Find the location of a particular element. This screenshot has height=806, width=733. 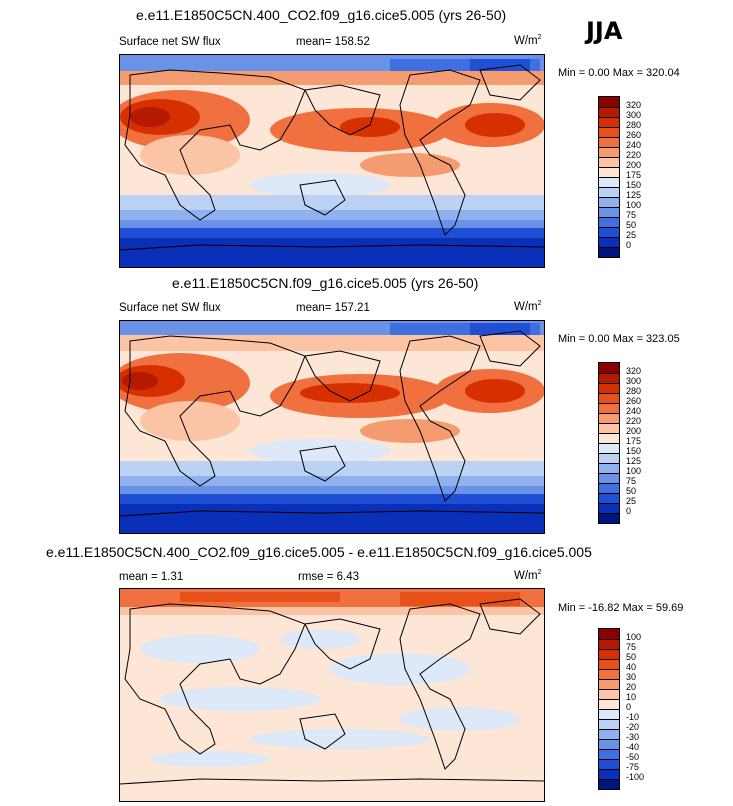

colorbar-label: 20 is located at coordinates (631, 687).